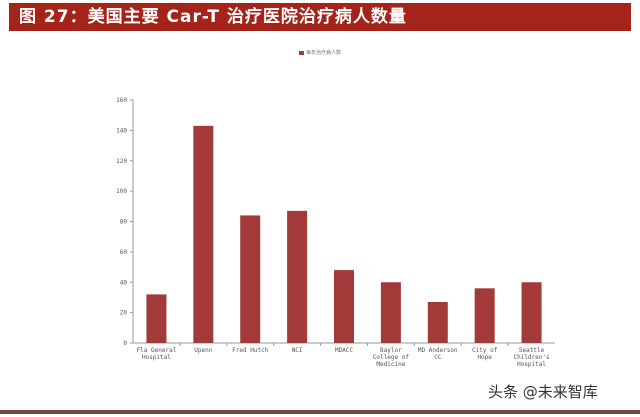 This screenshot has width=640, height=417. I want to click on y-tick-label: 60, so click(124, 252).